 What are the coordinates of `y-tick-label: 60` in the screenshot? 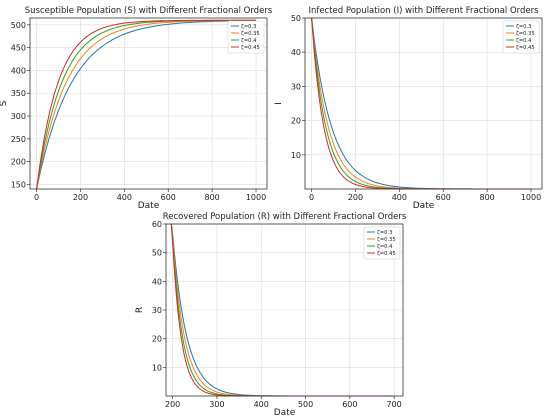 It's located at (157, 224).